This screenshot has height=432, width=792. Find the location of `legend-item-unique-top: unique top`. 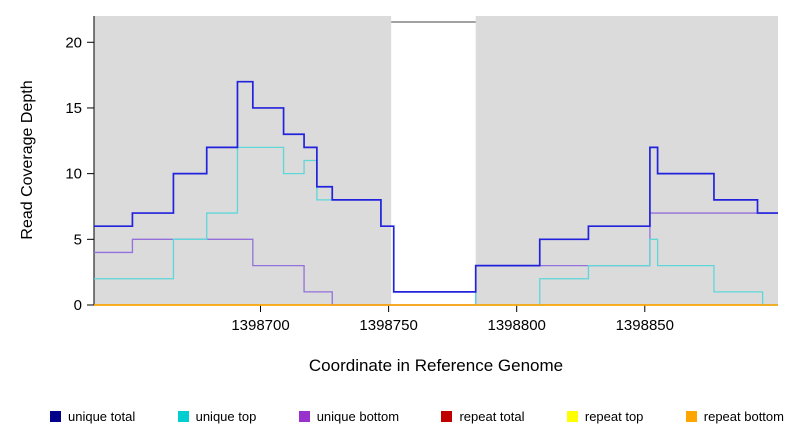

legend-item-unique-top: unique top is located at coordinates (217, 416).